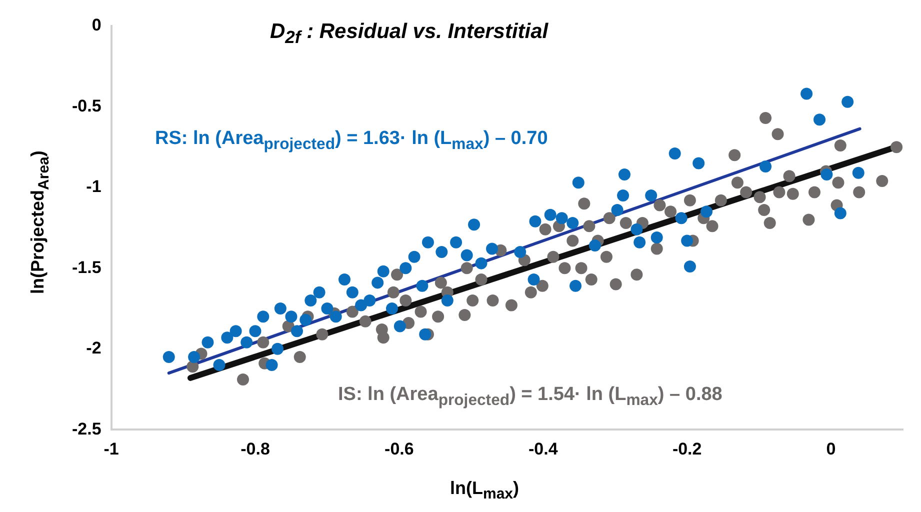 The width and height of the screenshot is (921, 512). I want to click on annotation: RS: ln (Area$_{projected}$) = 1.63· ln (L$_{max}$) – 0.70, so click(351, 141).